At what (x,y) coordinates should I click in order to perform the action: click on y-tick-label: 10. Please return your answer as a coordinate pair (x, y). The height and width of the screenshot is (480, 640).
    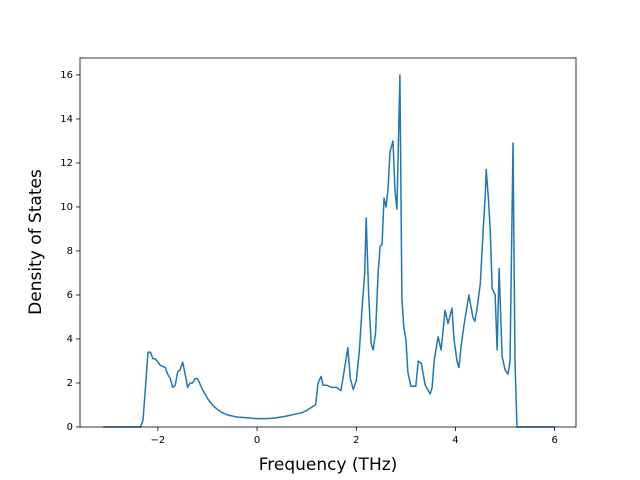
    Looking at the image, I should click on (66, 207).